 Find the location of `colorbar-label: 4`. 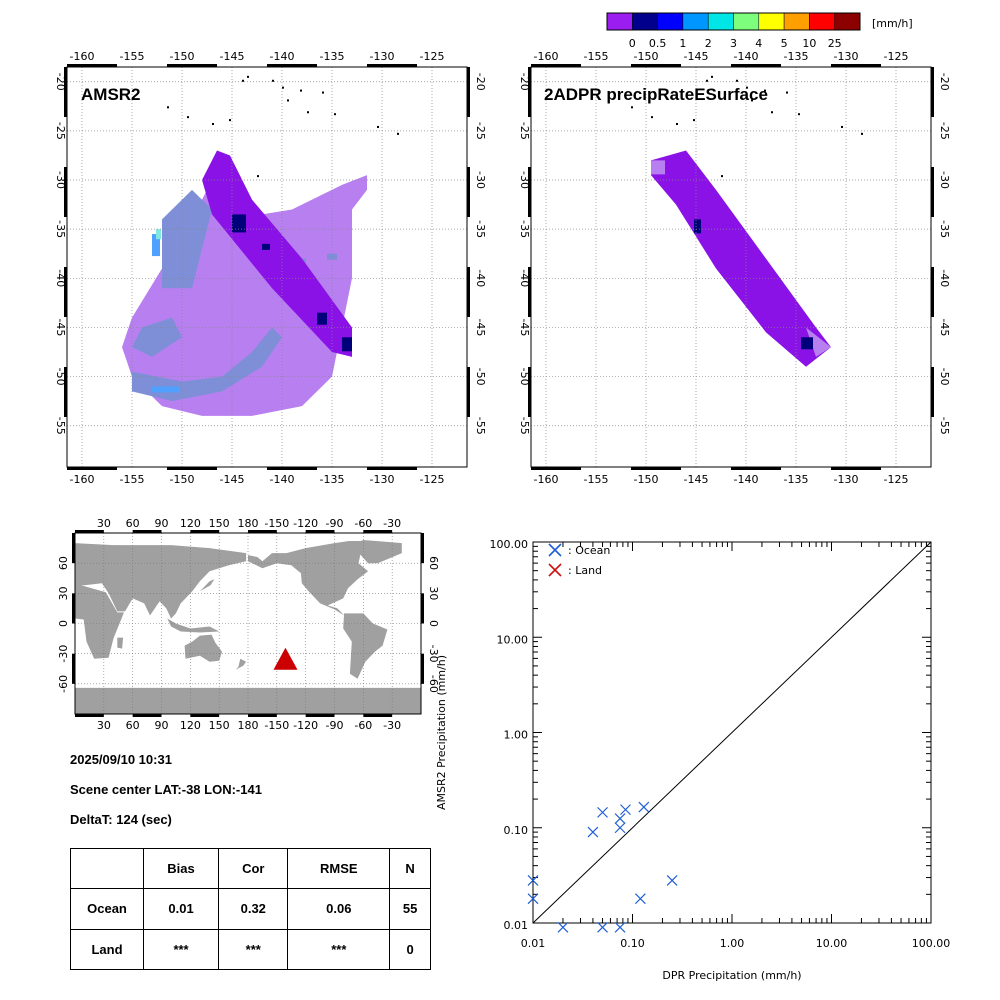

colorbar-label: 4 is located at coordinates (758, 43).